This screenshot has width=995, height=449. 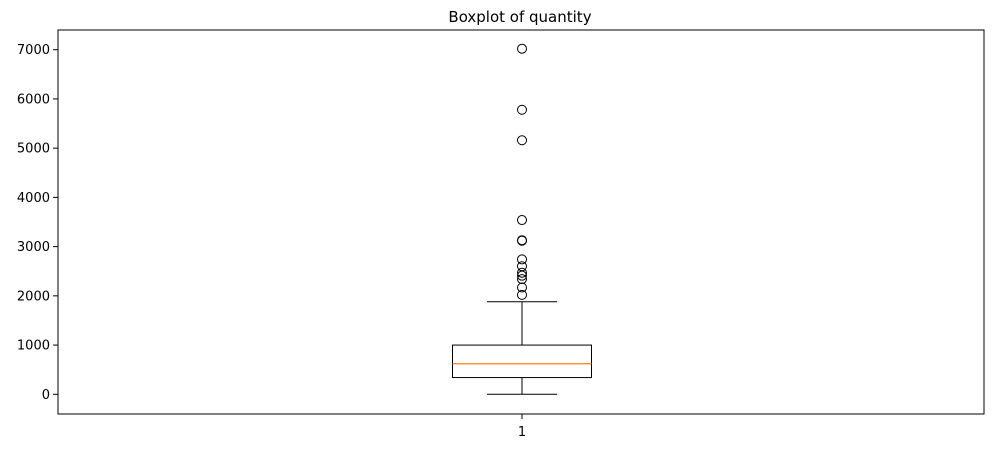 What do you see at coordinates (33, 50) in the screenshot?
I see `y-tick-label: 7000` at bounding box center [33, 50].